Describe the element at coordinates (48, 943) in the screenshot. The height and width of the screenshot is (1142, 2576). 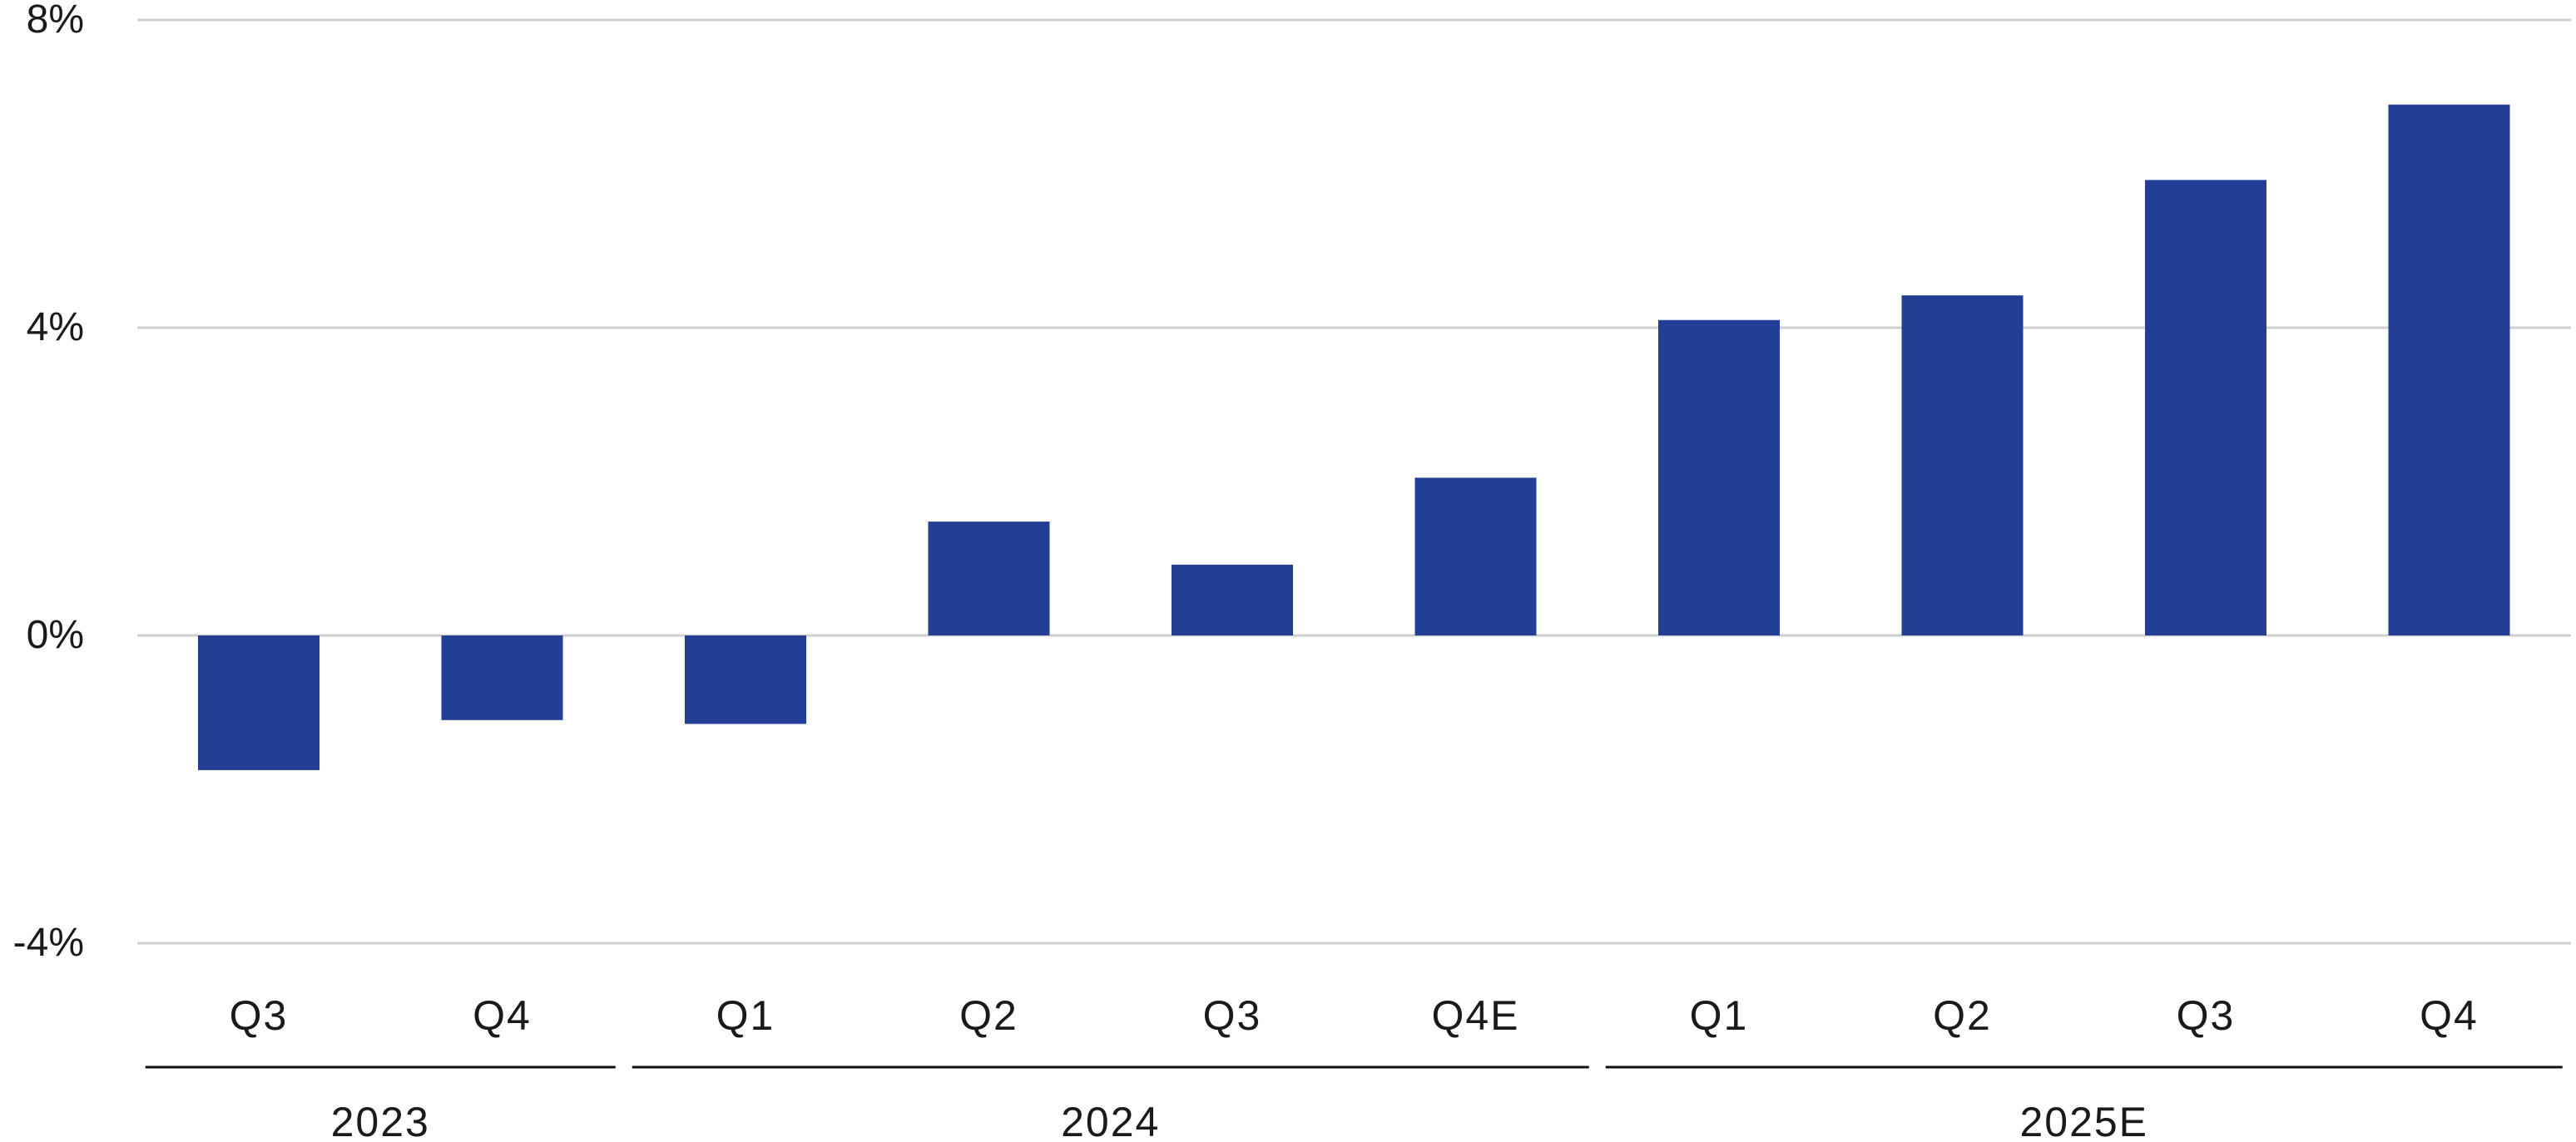
I see `y-tick-label: -4%` at that location.